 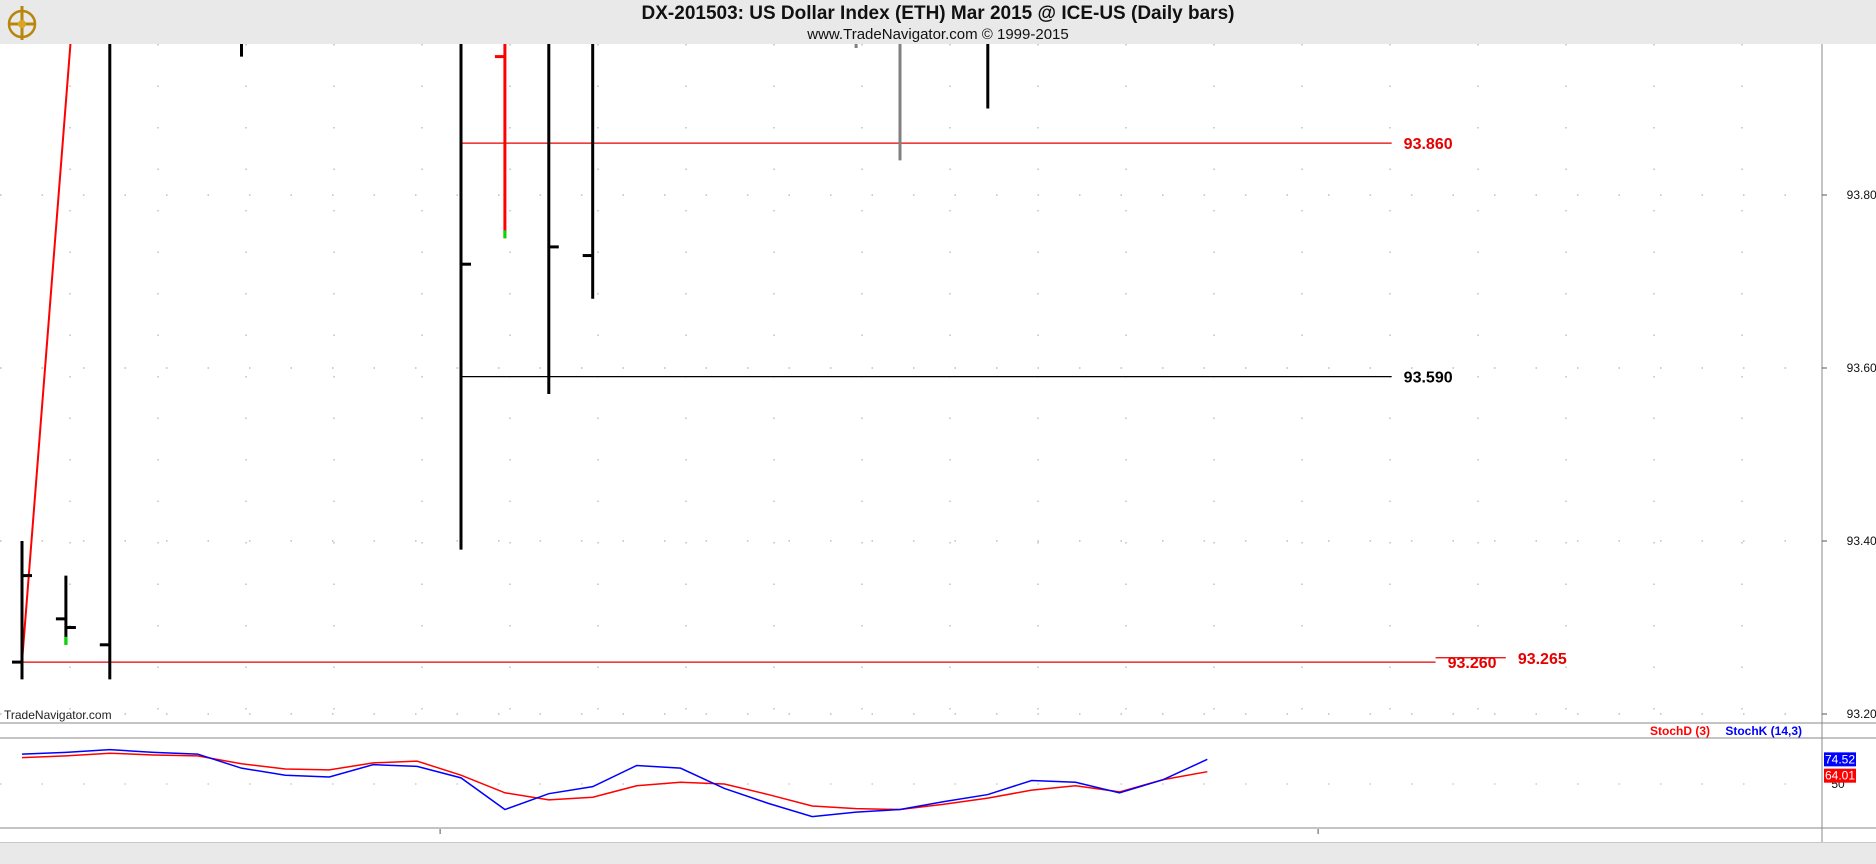 What do you see at coordinates (1472, 663) in the screenshot?
I see `price-level-label: 93.260` at bounding box center [1472, 663].